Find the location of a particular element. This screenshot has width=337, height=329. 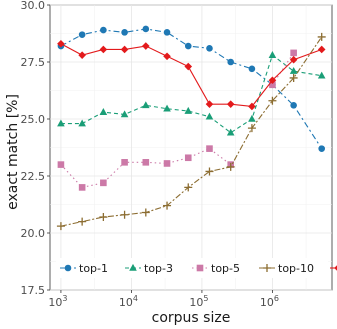

x-tick-label: 10⁶ is located at coordinates (269, 301).